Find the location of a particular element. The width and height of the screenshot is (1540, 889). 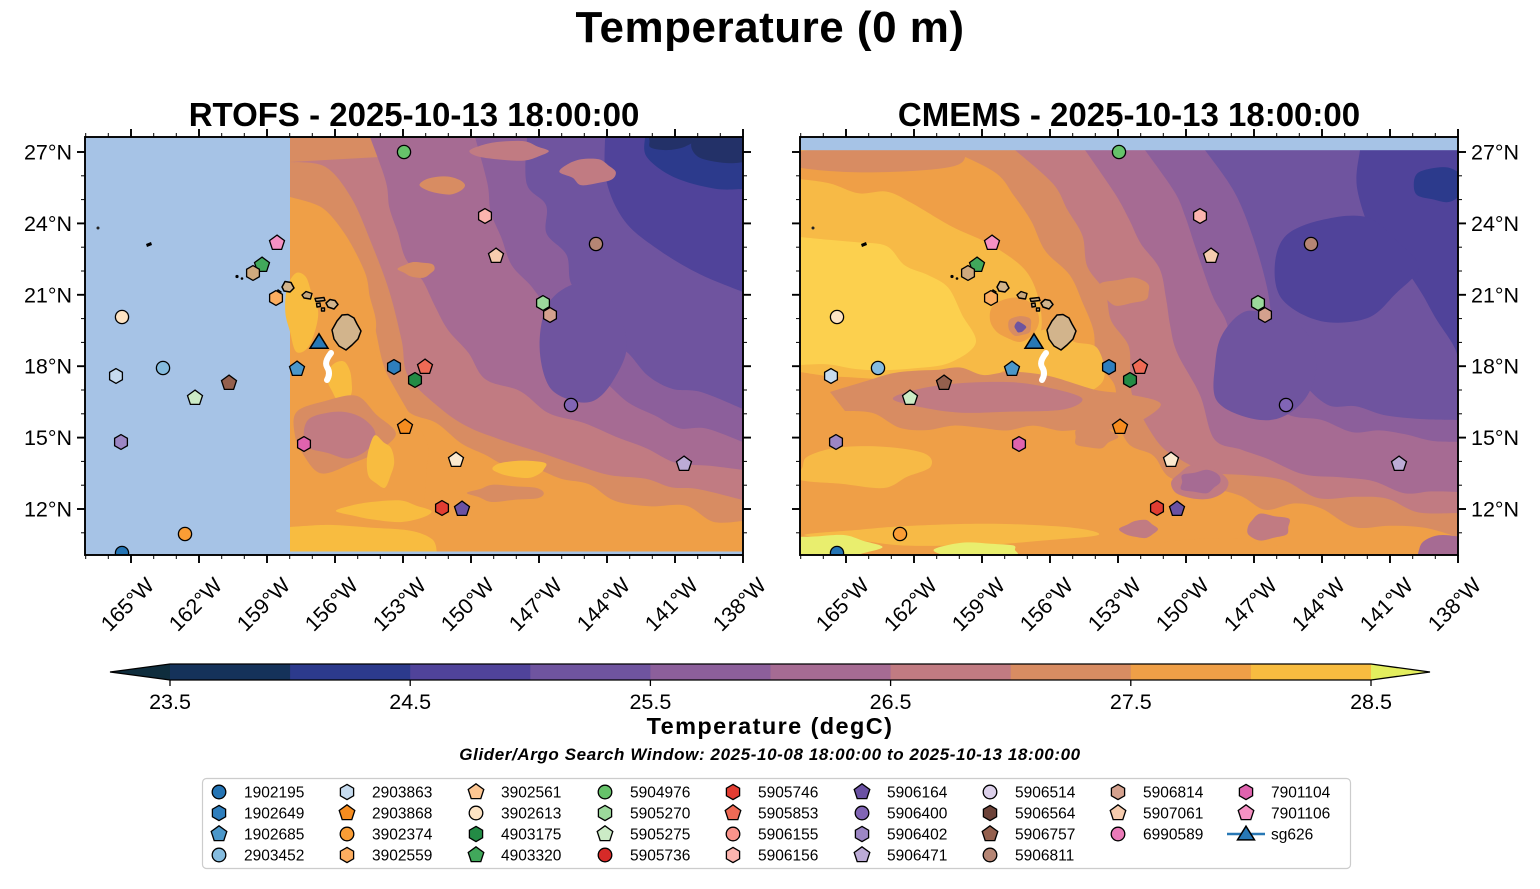

svg-text: Temperature (degC) is located at coordinates (770, 726).